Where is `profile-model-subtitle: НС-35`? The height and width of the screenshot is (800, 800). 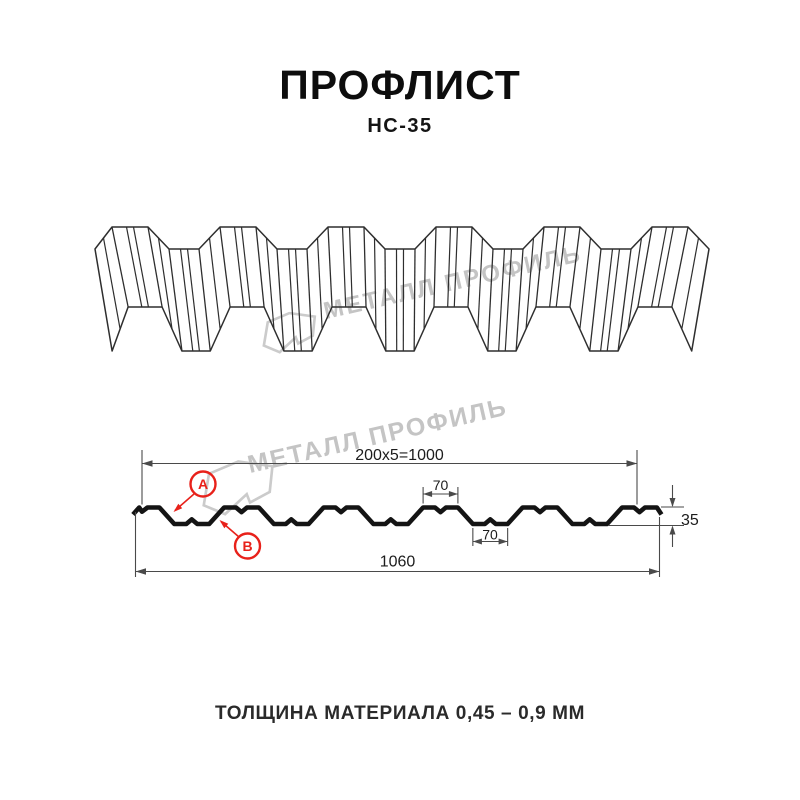 profile-model-subtitle: НС-35 is located at coordinates (400, 126).